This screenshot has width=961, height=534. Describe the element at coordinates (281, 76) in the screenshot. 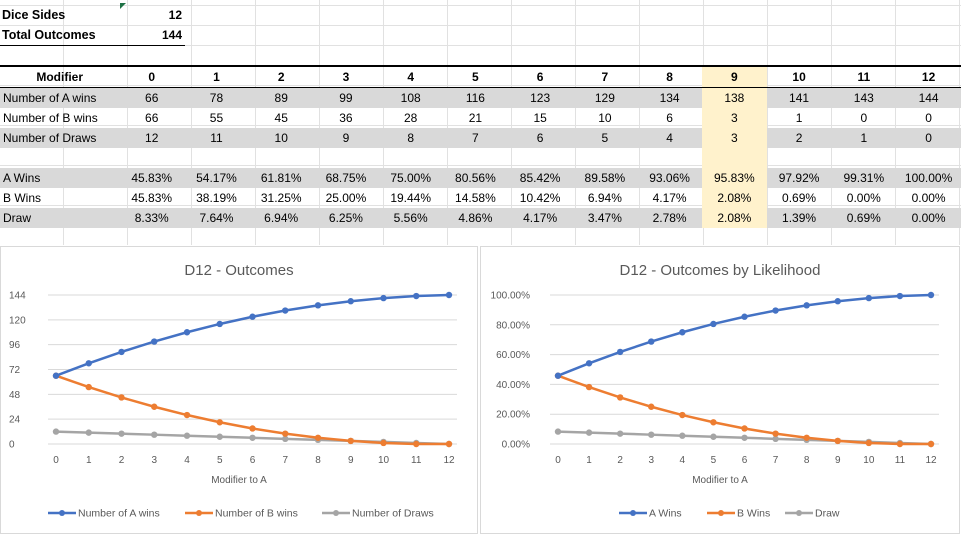

I see `modifier-cell: 2` at that location.